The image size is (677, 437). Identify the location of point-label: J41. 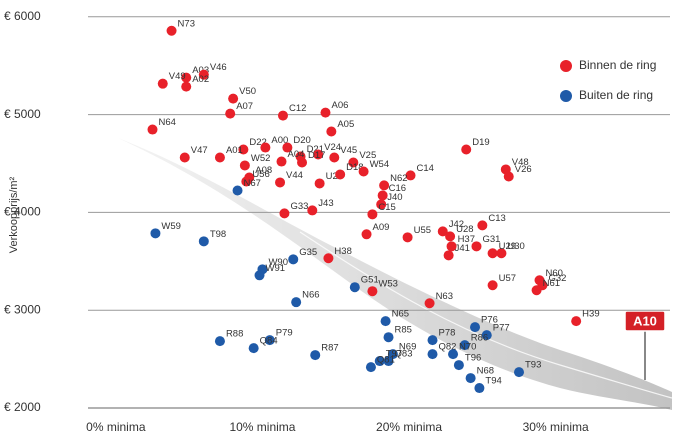
(462, 248).